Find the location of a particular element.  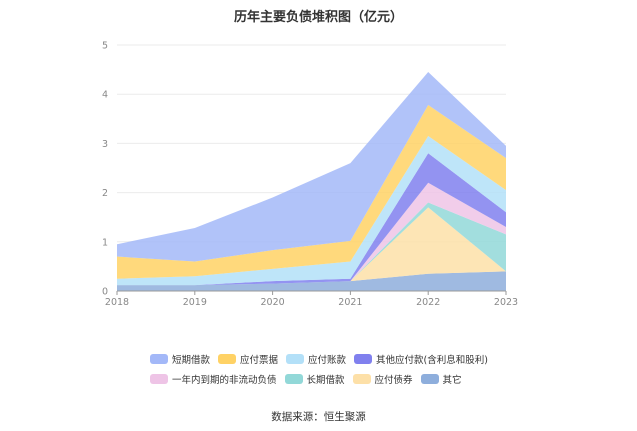

x-tick-label: 2021 is located at coordinates (350, 302).